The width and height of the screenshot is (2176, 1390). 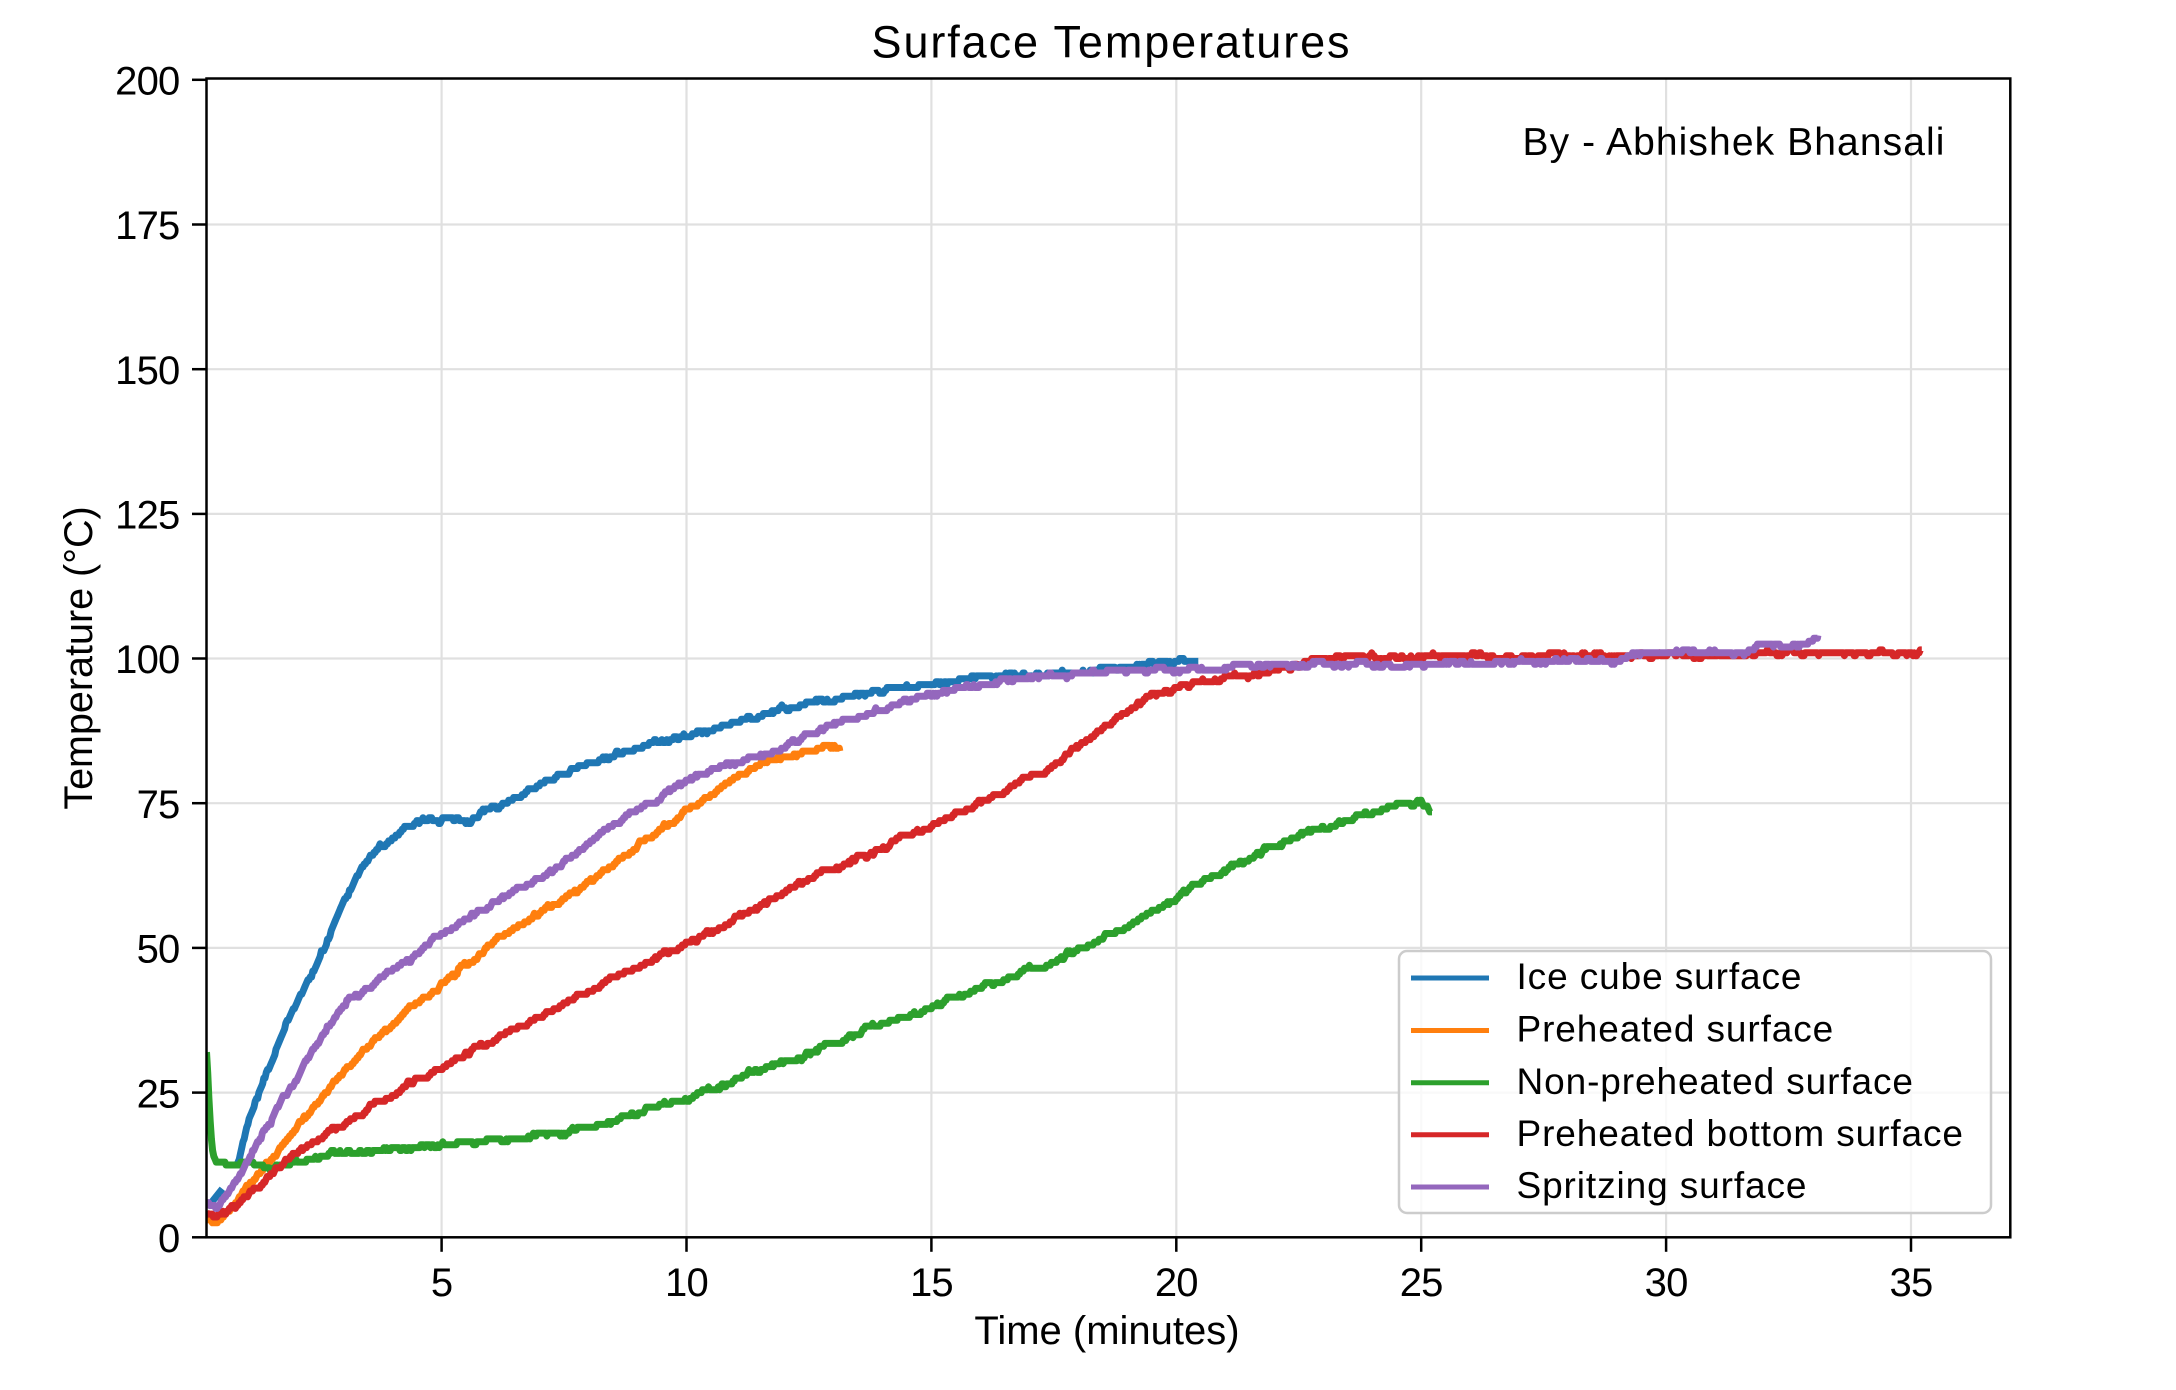 What do you see at coordinates (158, 950) in the screenshot?
I see `svg-text: 50` at bounding box center [158, 950].